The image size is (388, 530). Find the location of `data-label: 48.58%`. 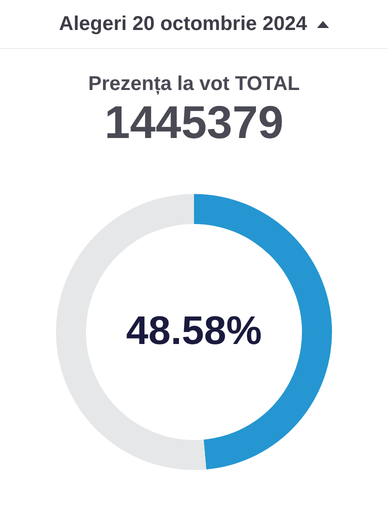

data-label: 48.58% is located at coordinates (194, 331).